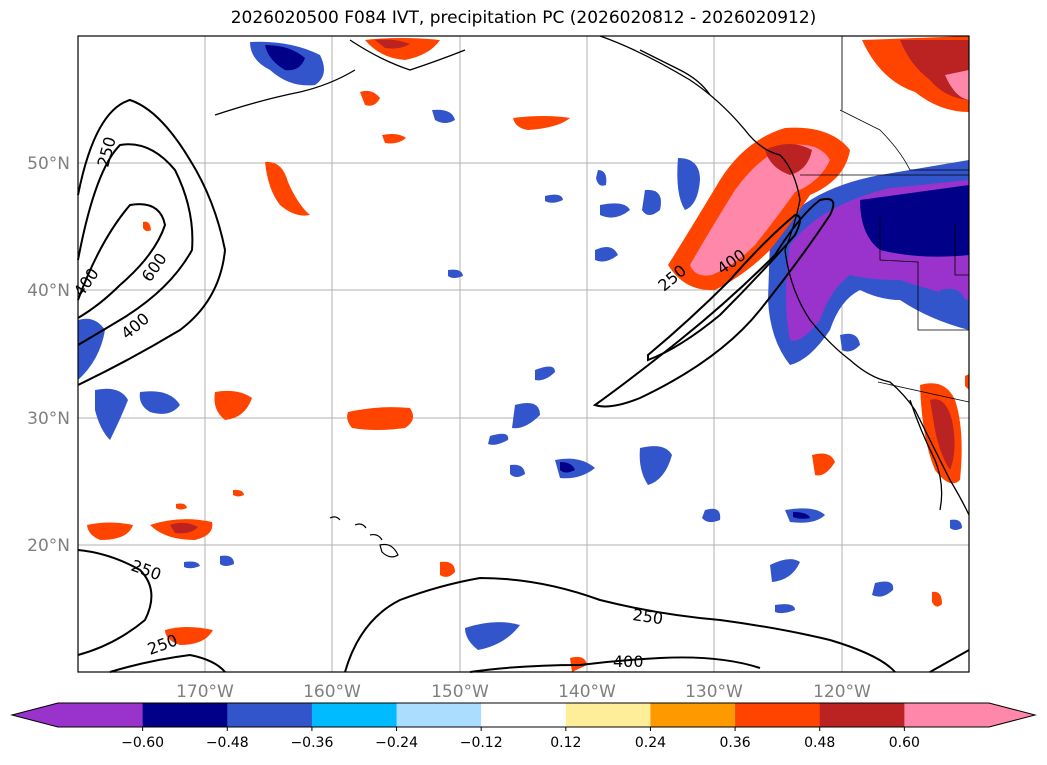 This screenshot has width=1047, height=765. What do you see at coordinates (48, 291) in the screenshot?
I see `lat-label-40n: 40°N` at bounding box center [48, 291].